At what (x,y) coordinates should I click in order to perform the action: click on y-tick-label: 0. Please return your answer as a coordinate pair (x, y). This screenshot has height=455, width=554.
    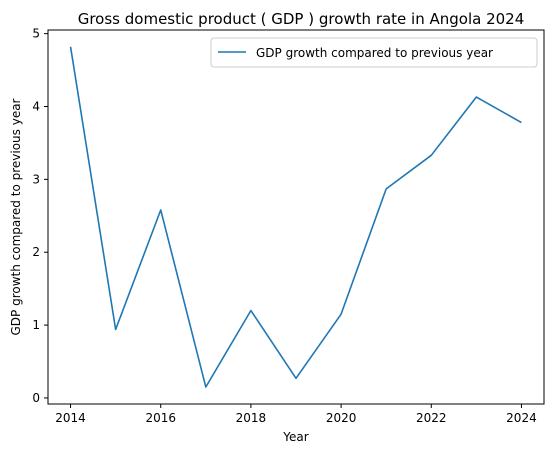
    Looking at the image, I should click on (36, 398).